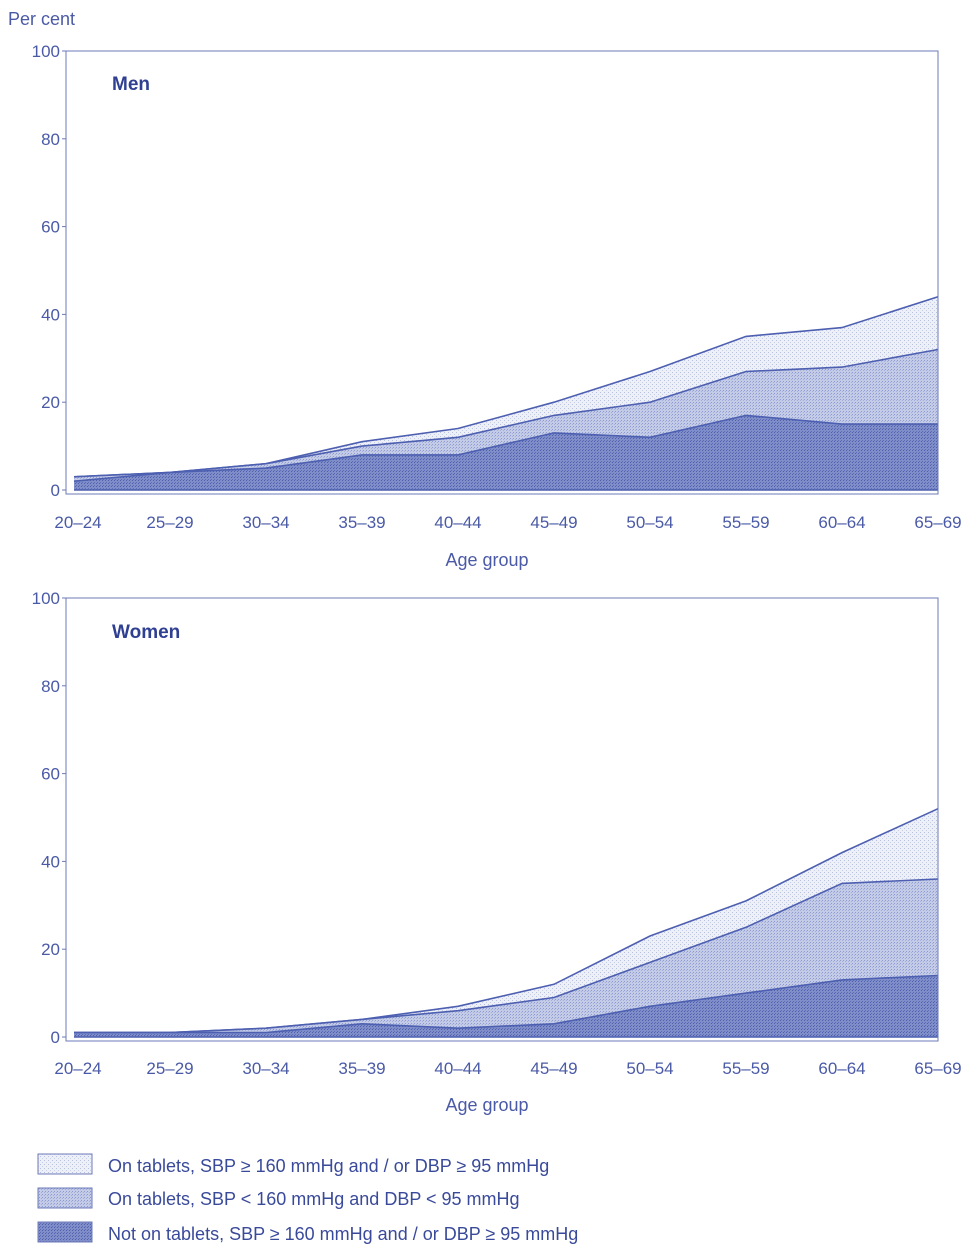 Image resolution: width=979 pixels, height=1256 pixels. I want to click on women-y-tick-label: 60, so click(50, 774).